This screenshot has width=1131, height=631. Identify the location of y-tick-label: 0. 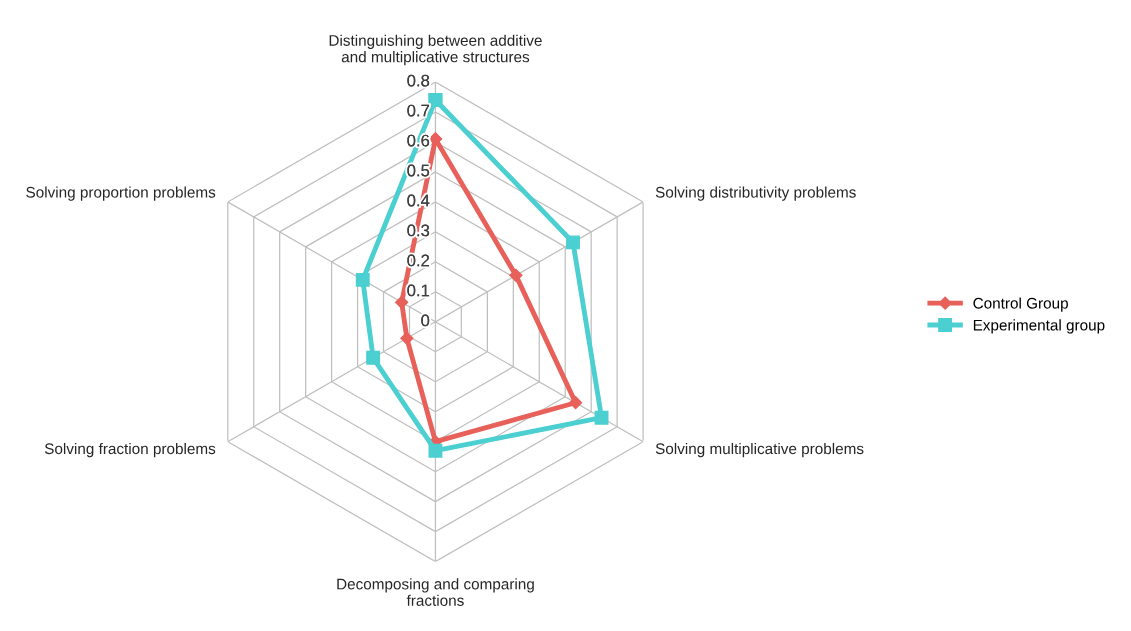
(425, 320).